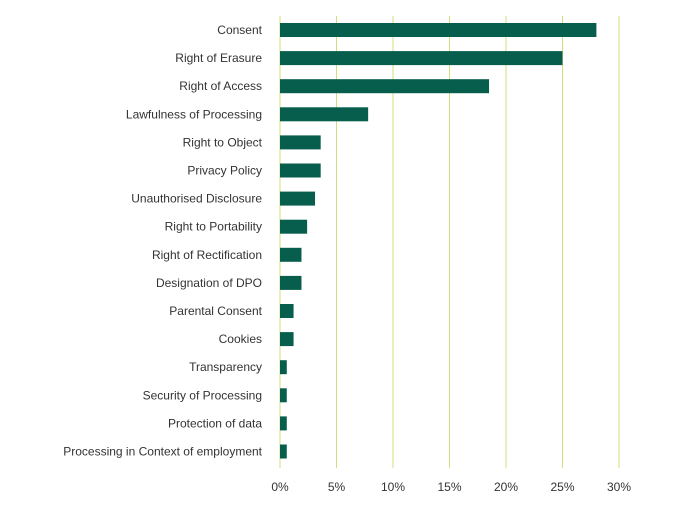 The height and width of the screenshot is (512, 680). What do you see at coordinates (202, 395) in the screenshot?
I see `category-label: Security of Processing` at bounding box center [202, 395].